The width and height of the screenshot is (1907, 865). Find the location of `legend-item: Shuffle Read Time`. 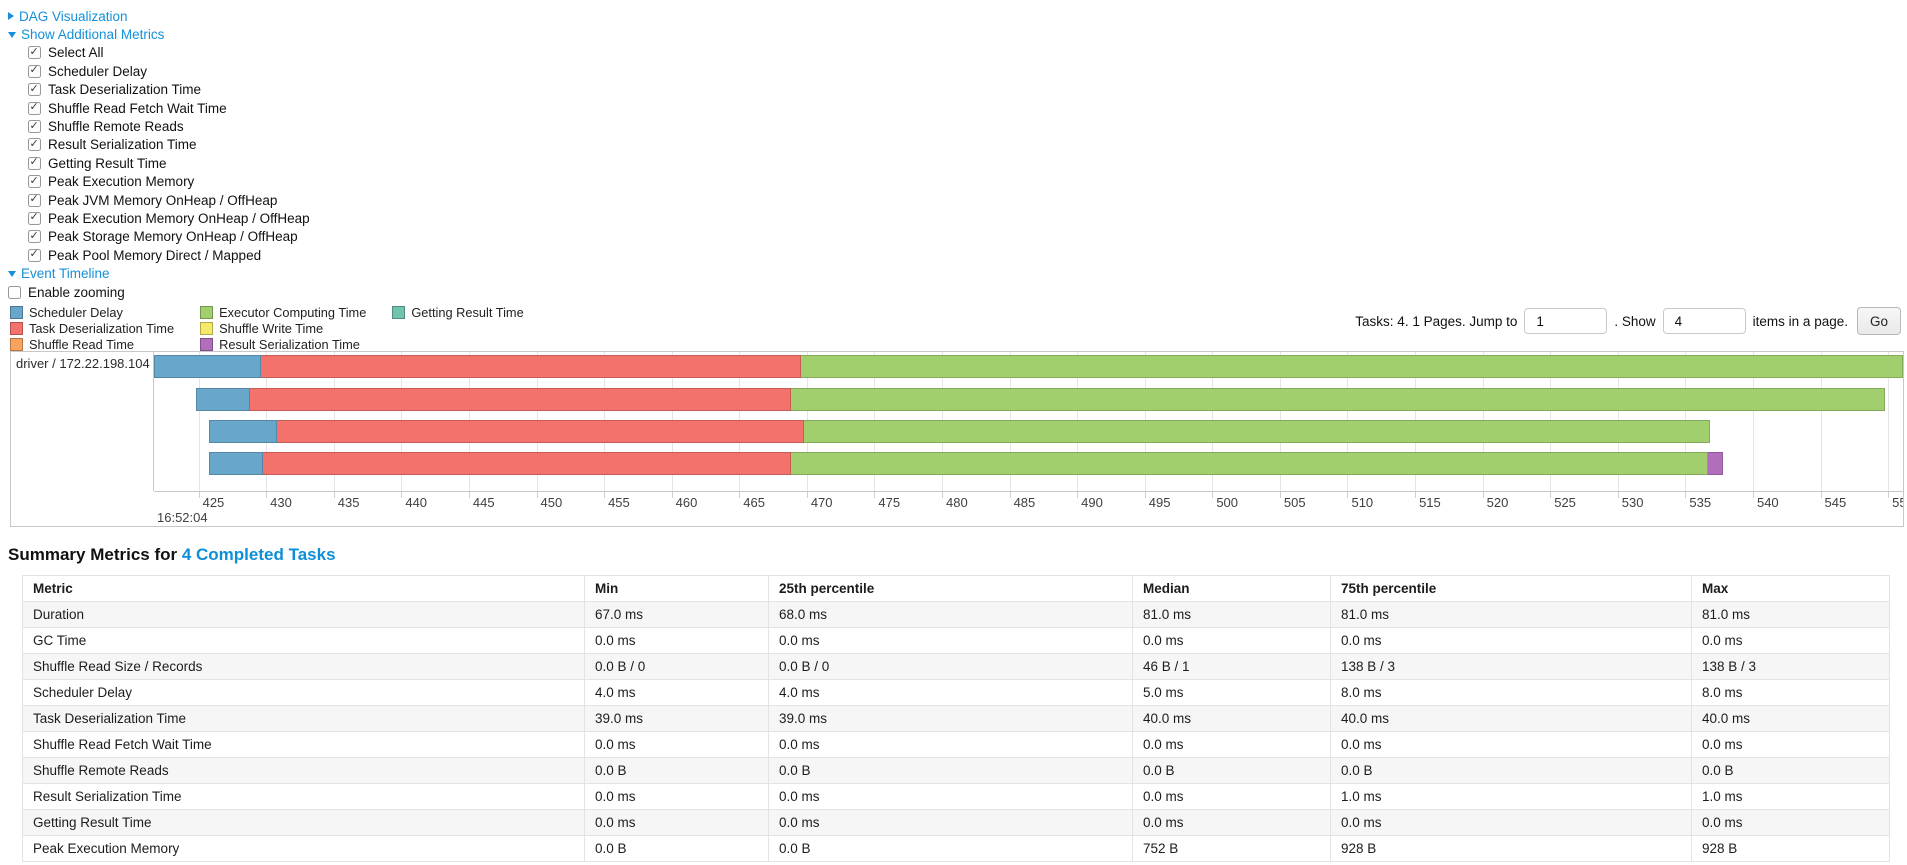

legend-item: Shuffle Read Time is located at coordinates (92, 344).